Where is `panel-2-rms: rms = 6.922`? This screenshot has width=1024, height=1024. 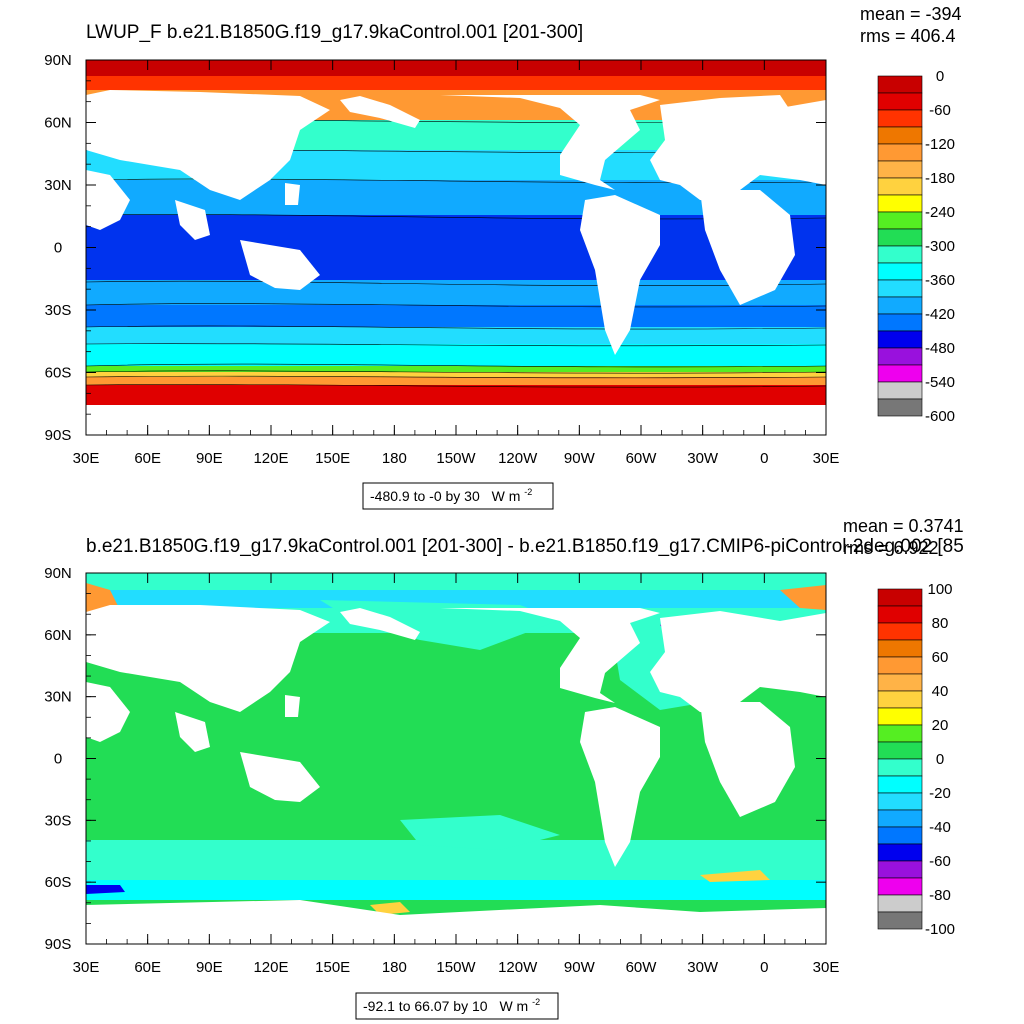 panel-2-rms: rms = 6.922 is located at coordinates (891, 548).